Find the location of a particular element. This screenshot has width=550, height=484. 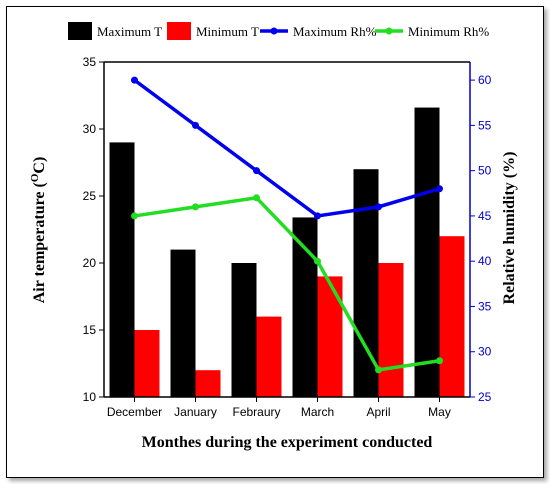

x-axis-label: Monthes during the experiment conducted is located at coordinates (287, 442).